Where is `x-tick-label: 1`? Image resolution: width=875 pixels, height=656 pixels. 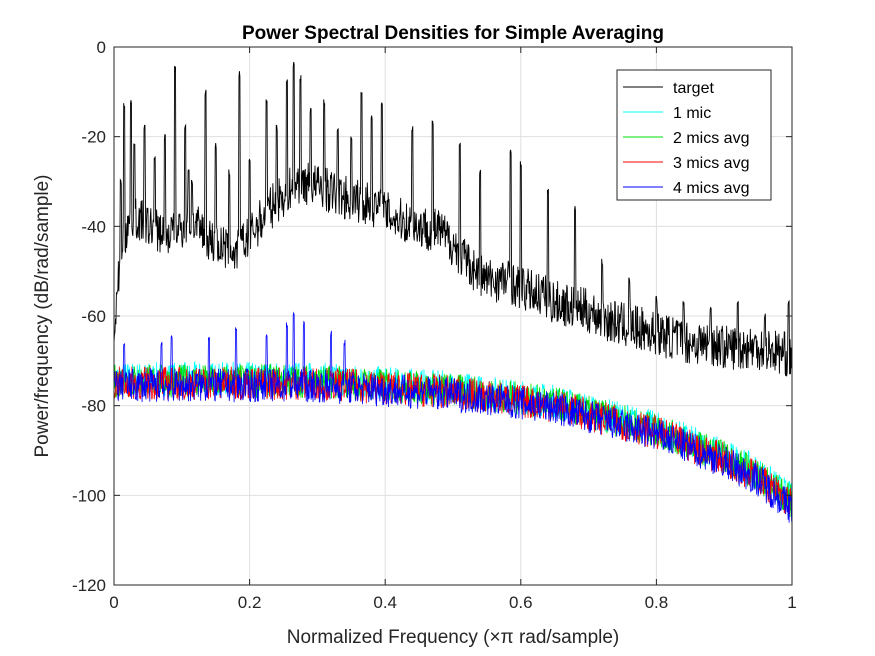
x-tick-label: 1 is located at coordinates (791, 602).